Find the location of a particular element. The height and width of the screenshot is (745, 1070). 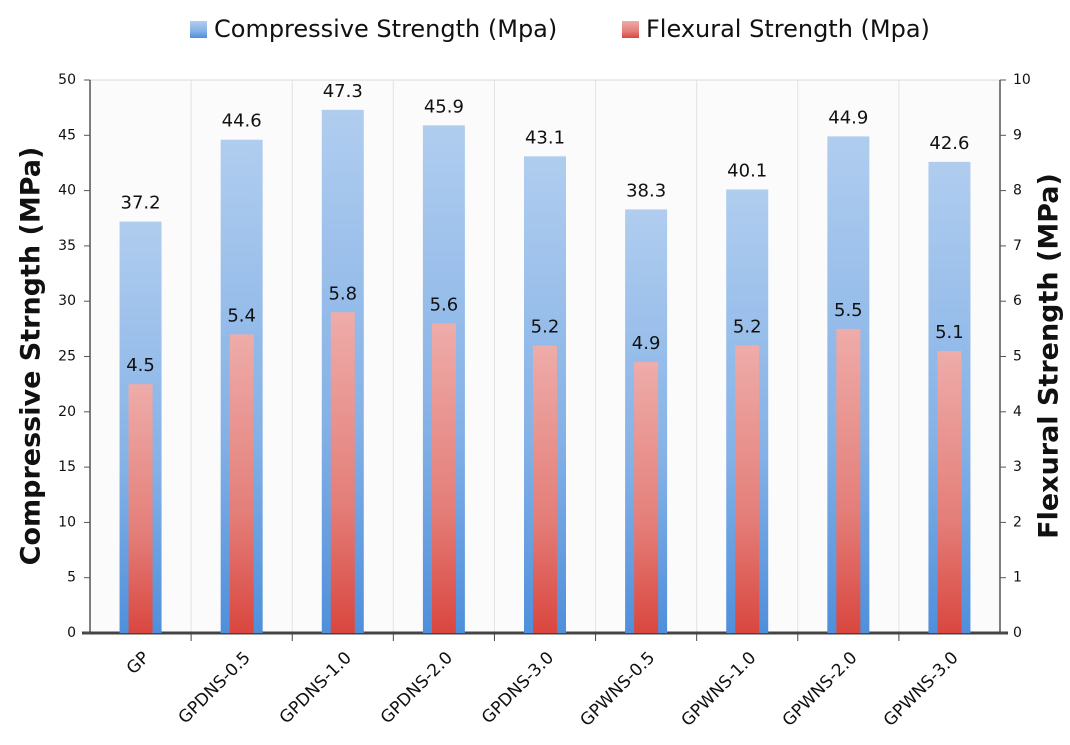

y2-tick-label: 1 is located at coordinates (1017, 578).